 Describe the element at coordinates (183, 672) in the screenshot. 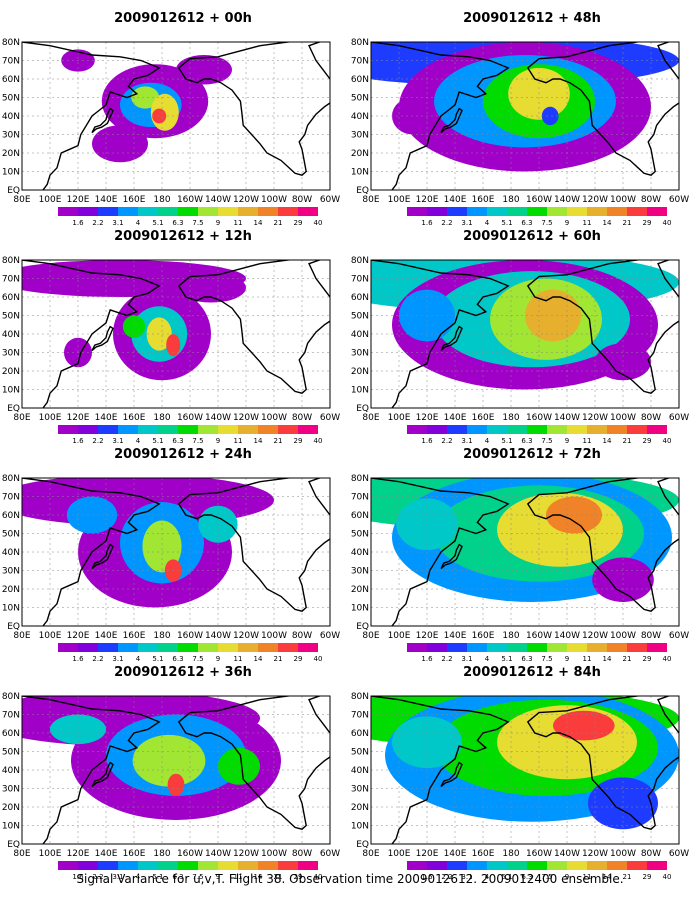

I see `panel-title: 2009012612 + 36h` at that location.